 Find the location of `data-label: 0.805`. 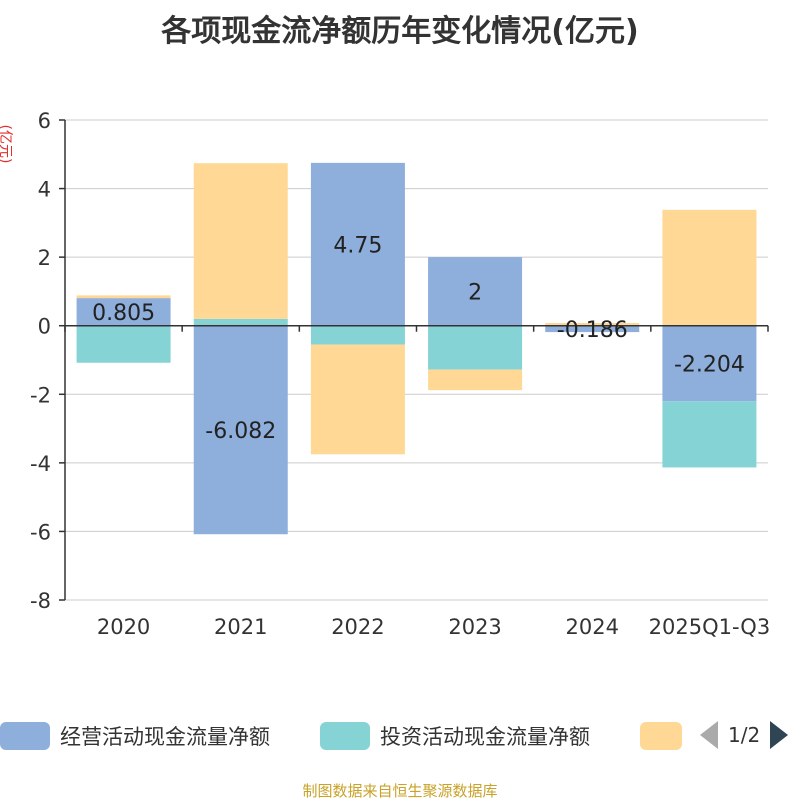

data-label: 0.805 is located at coordinates (123, 313).